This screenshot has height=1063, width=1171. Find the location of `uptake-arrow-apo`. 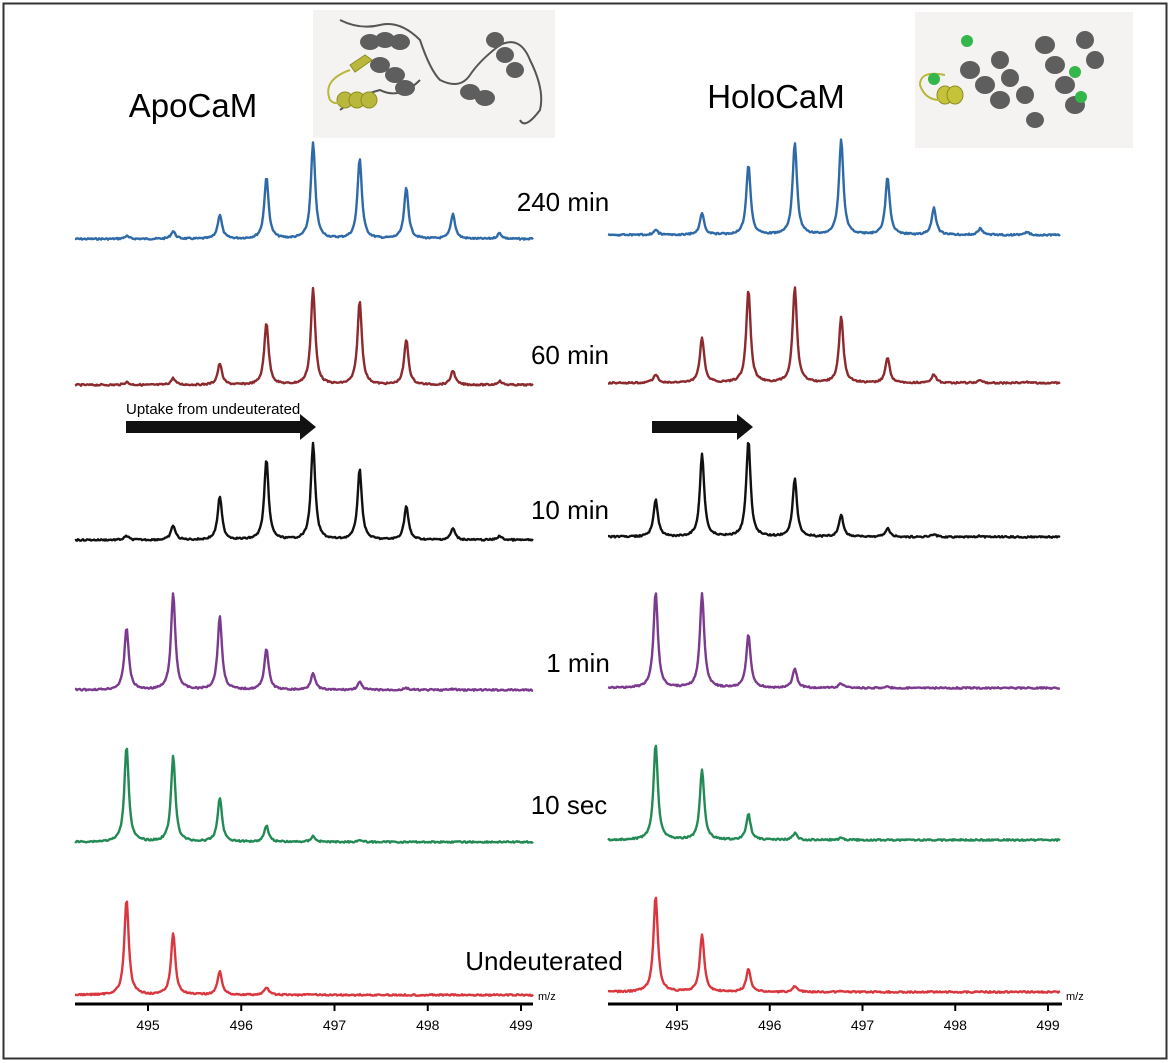

uptake-arrow-apo is located at coordinates (221, 427).